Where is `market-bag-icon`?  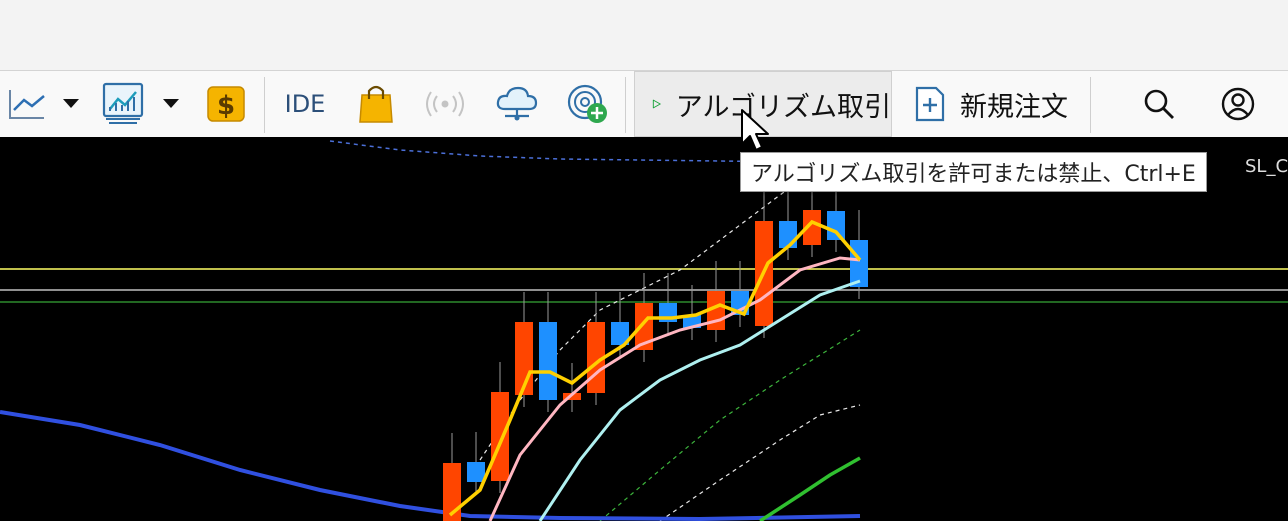 market-bag-icon is located at coordinates (376, 104).